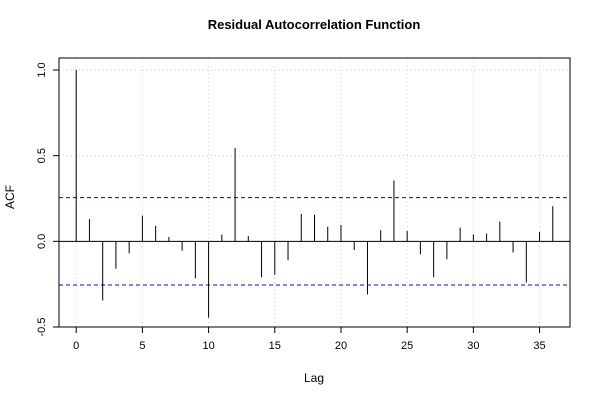 This screenshot has width=599, height=400. What do you see at coordinates (76, 346) in the screenshot?
I see `x-tick-label: 0` at bounding box center [76, 346].